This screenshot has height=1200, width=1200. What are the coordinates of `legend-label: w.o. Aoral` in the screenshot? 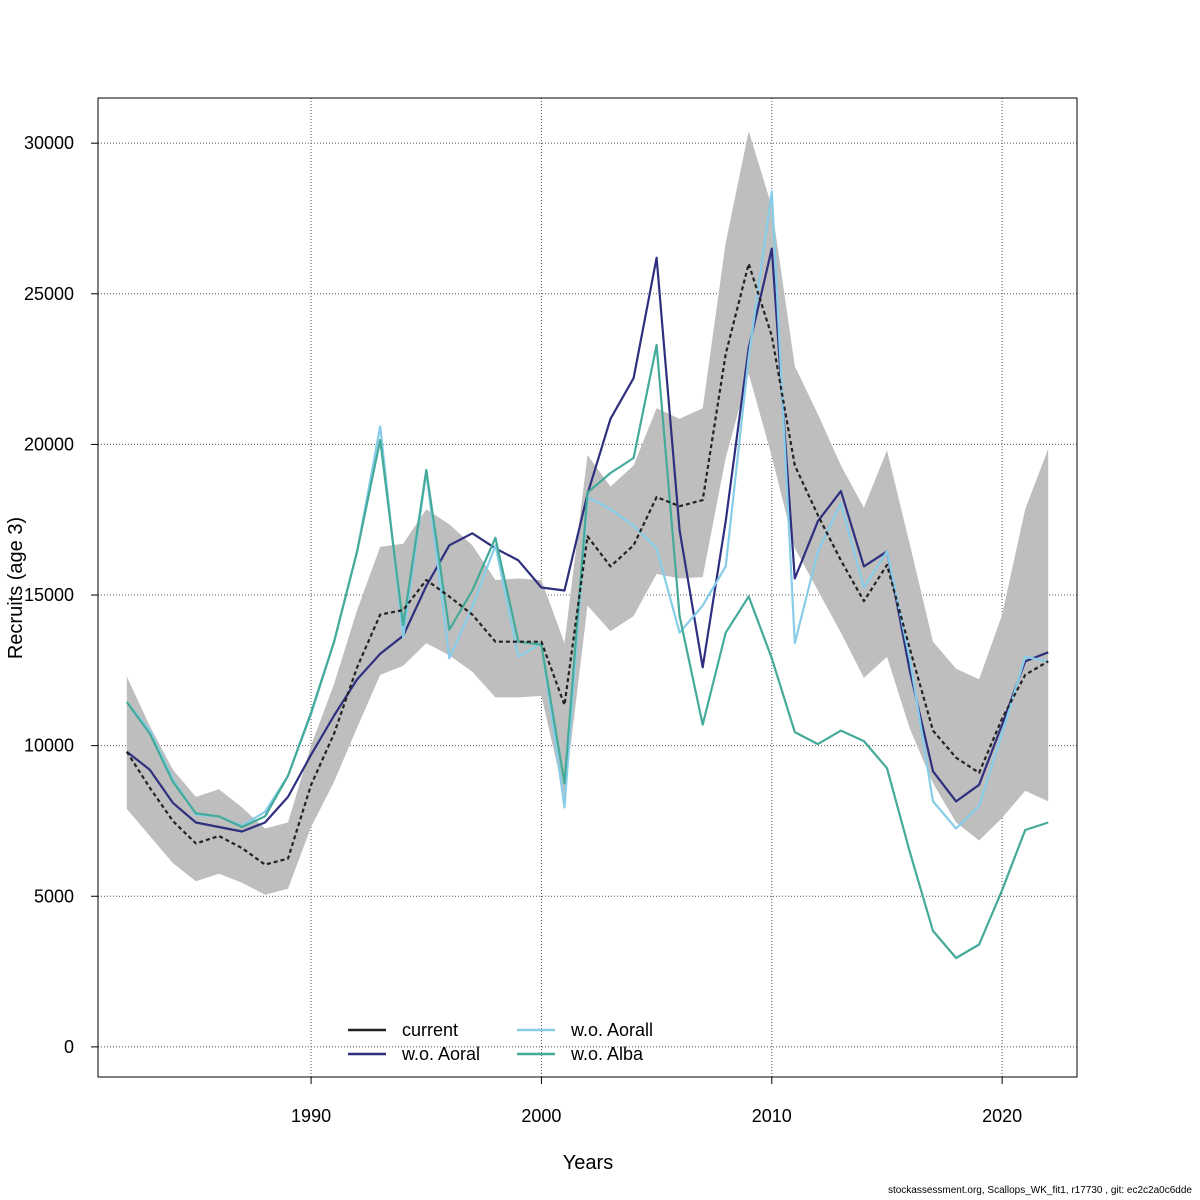 It's located at (440, 1054).